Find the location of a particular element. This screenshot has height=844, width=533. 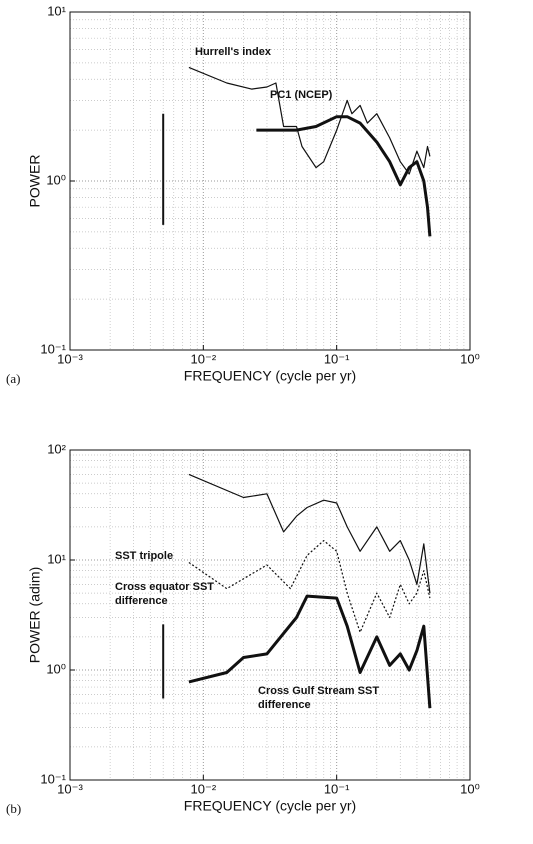

series-label: Cross Gulf Stream SST difference is located at coordinates (319, 698).